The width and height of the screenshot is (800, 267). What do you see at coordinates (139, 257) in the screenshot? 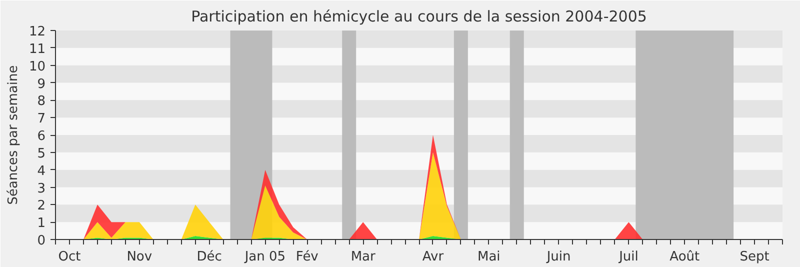
I see `x-tick-label: Nov` at bounding box center [139, 257].